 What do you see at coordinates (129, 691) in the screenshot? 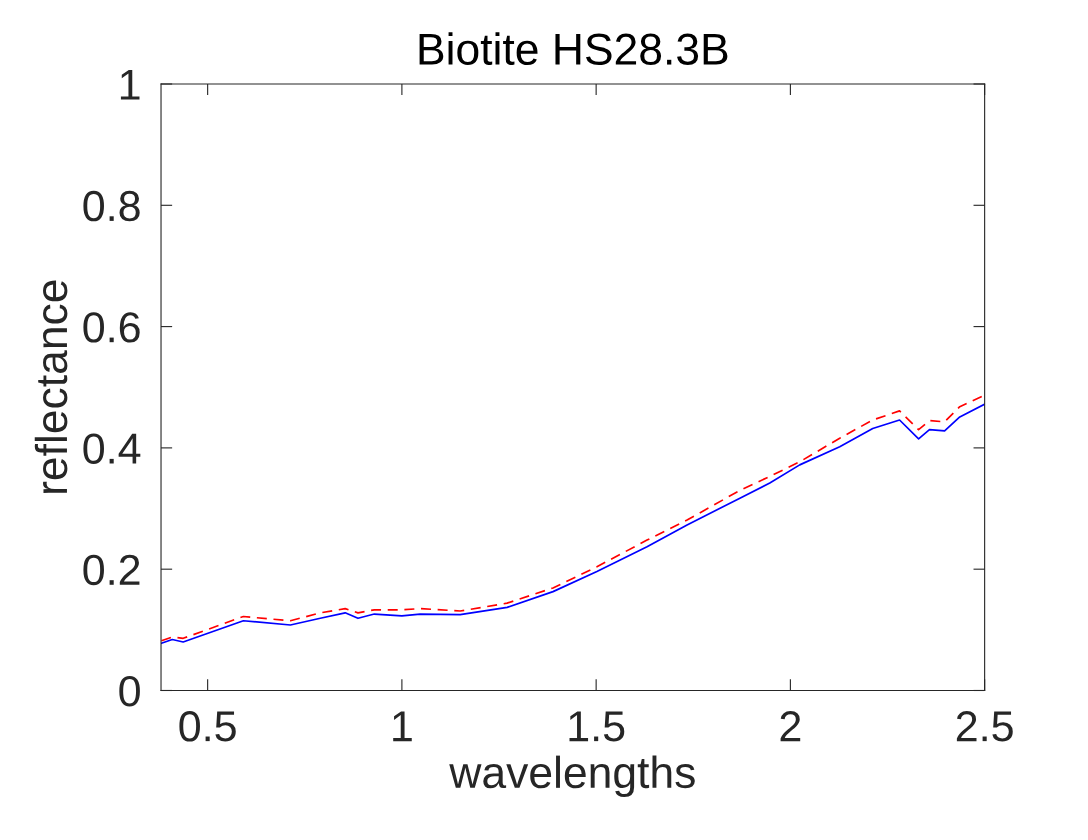
I see `y-tick-label: 0` at bounding box center [129, 691].